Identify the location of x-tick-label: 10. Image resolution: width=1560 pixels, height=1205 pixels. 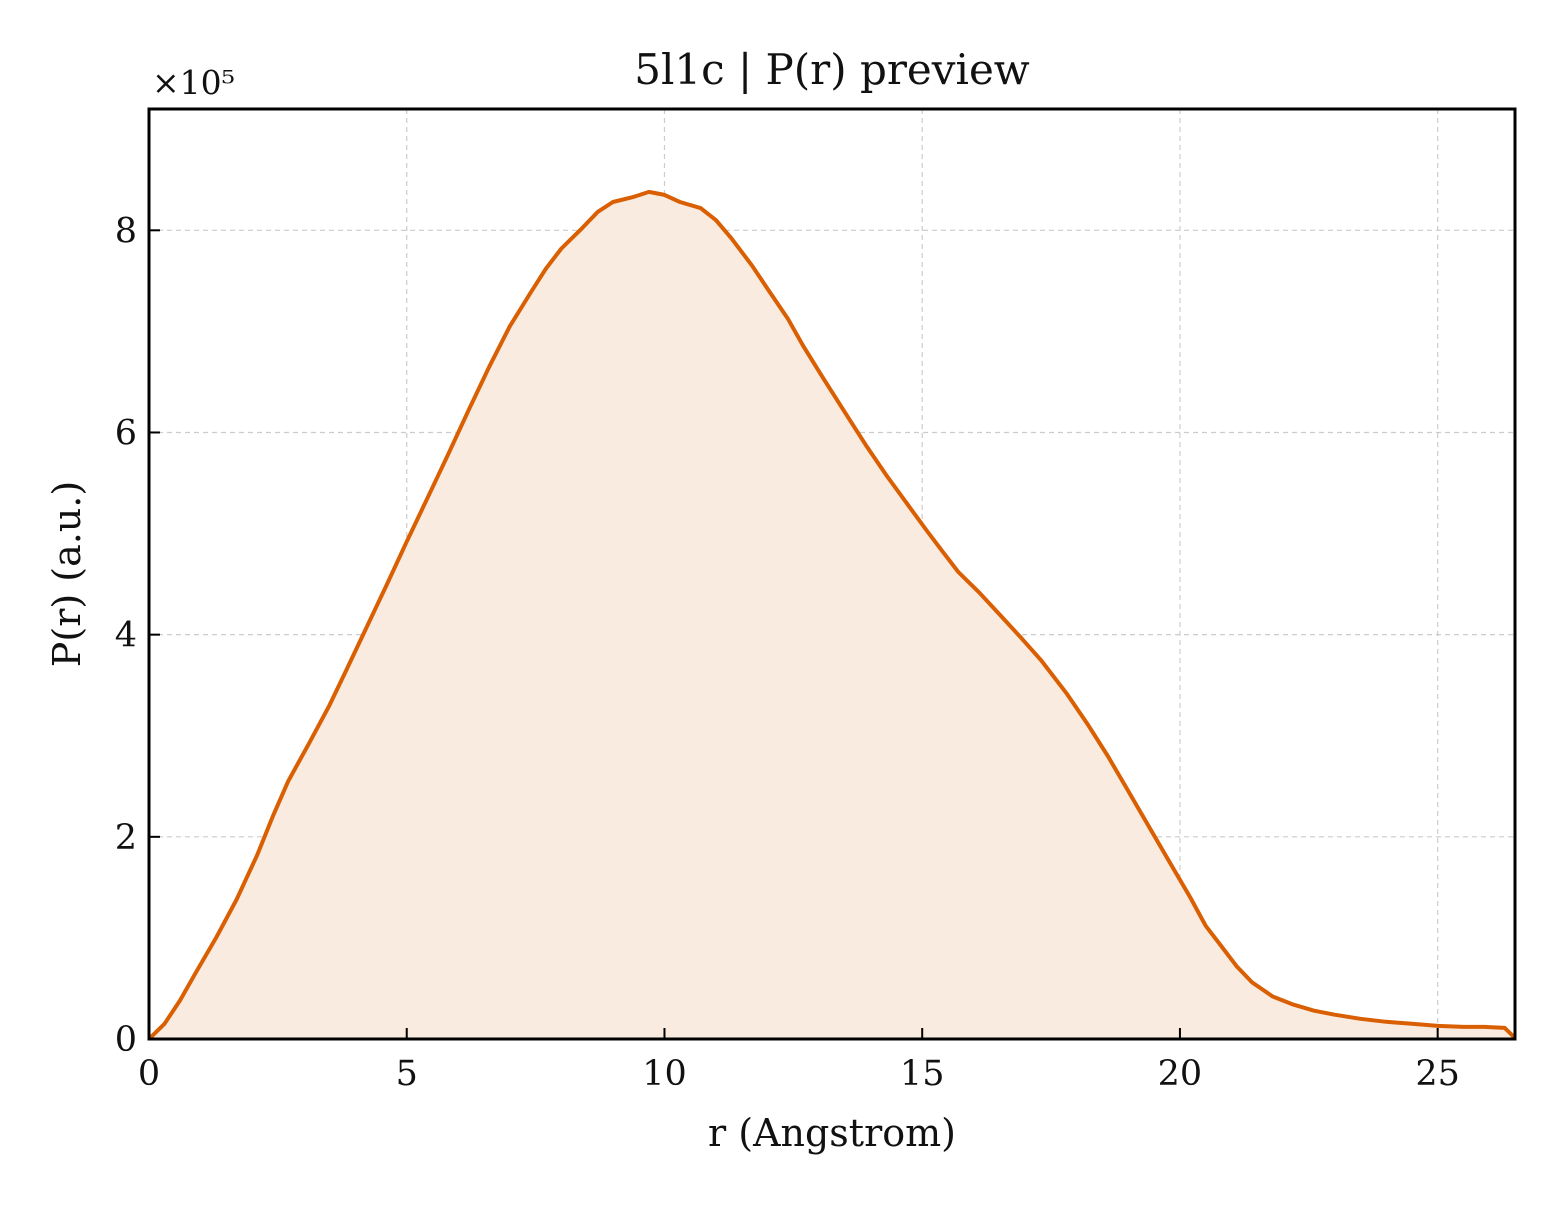
(664, 1074).